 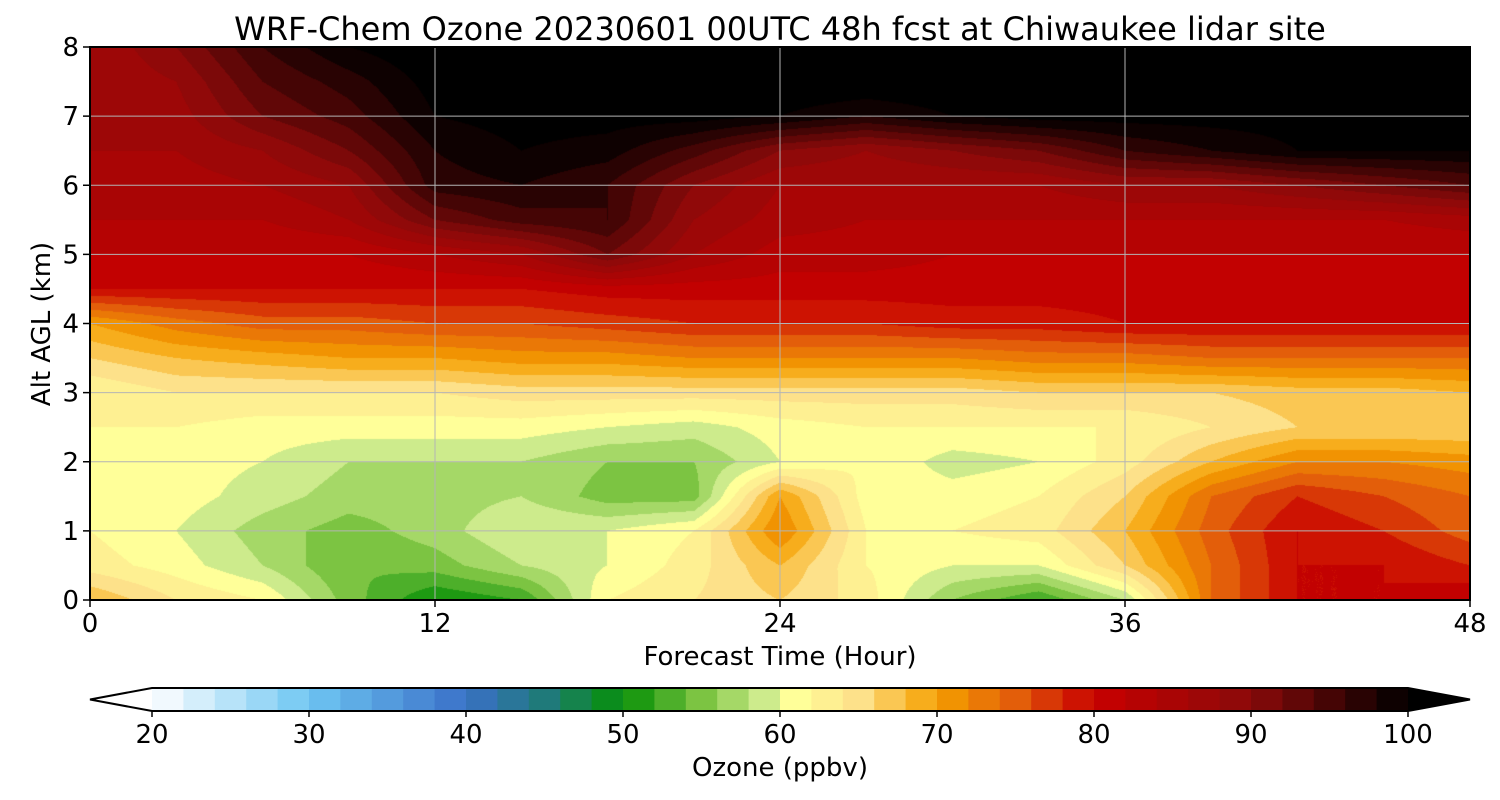 I want to click on y-tick-label: 4, so click(x=70, y=325).